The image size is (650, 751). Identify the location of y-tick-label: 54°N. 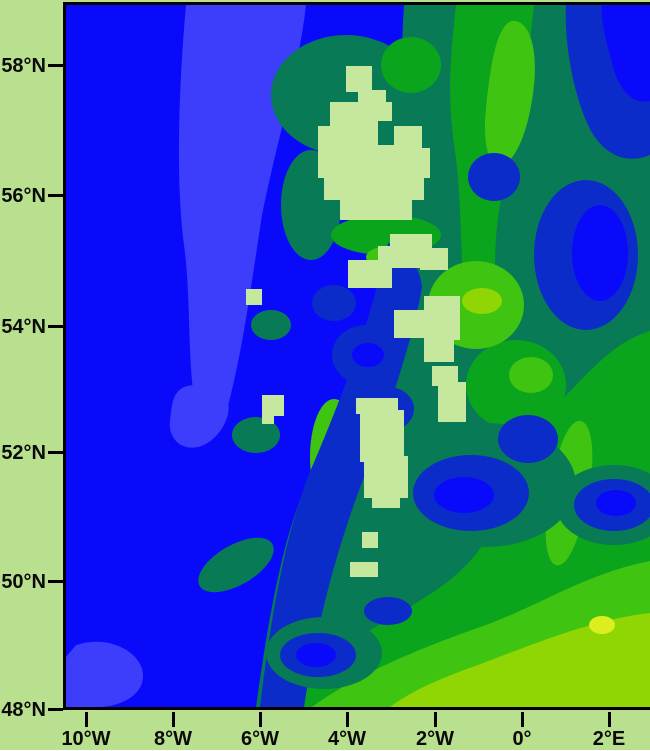
(23, 327).